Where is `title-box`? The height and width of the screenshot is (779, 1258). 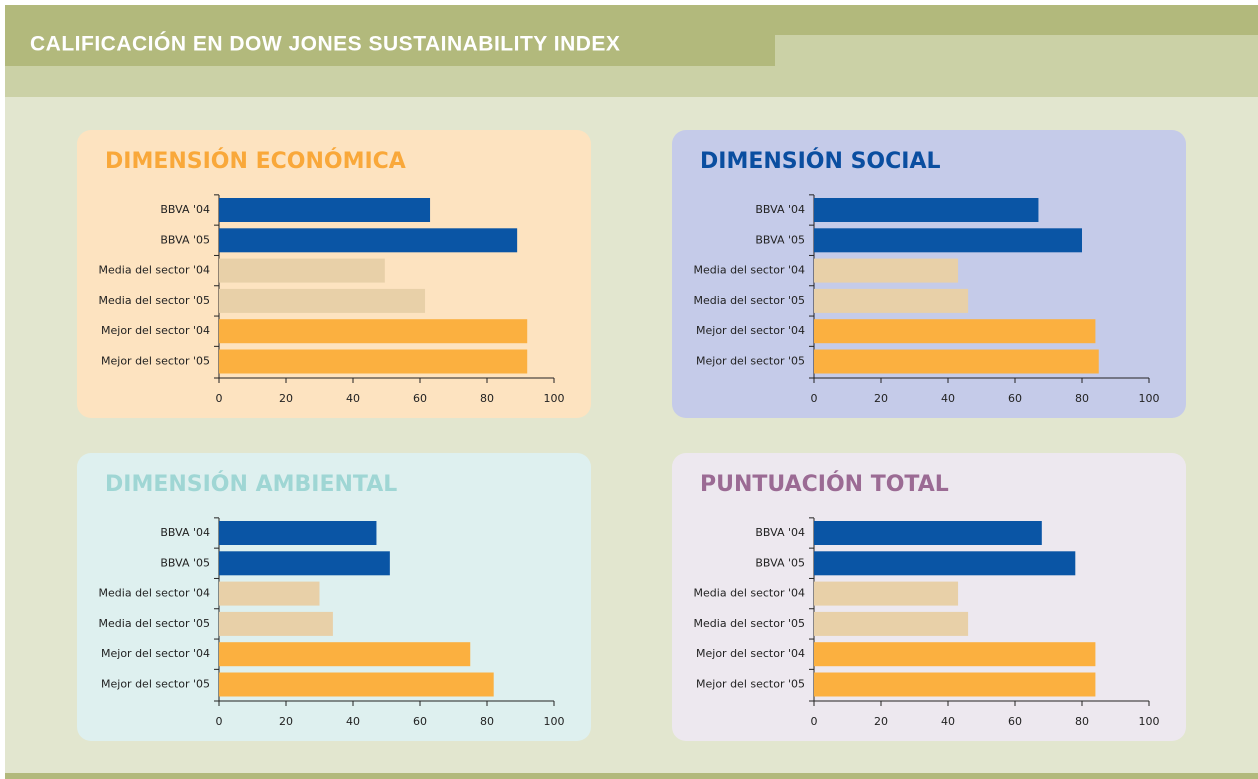
title-box is located at coordinates (390, 35).